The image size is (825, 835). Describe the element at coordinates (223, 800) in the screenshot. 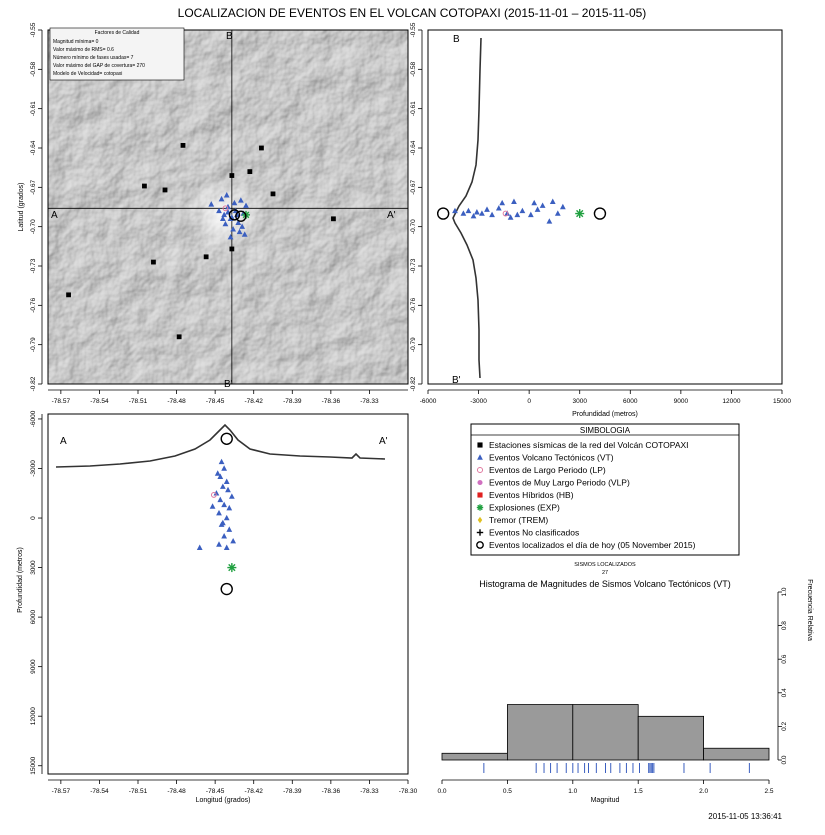

I see `section-a-xlabel: Longitud (grados)` at that location.